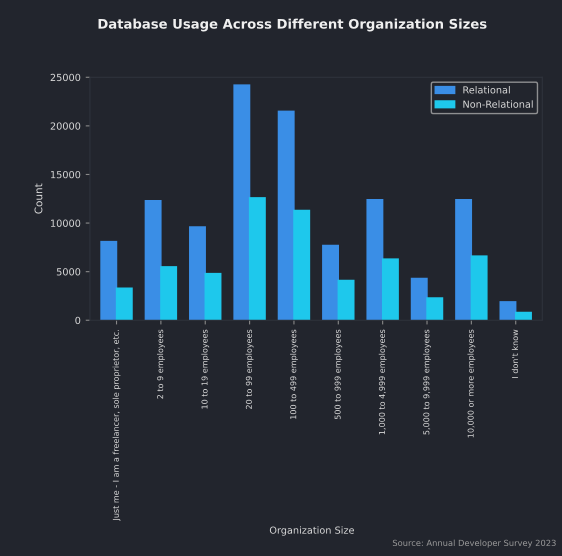  I want to click on y-tick-label: 20000, so click(65, 126).